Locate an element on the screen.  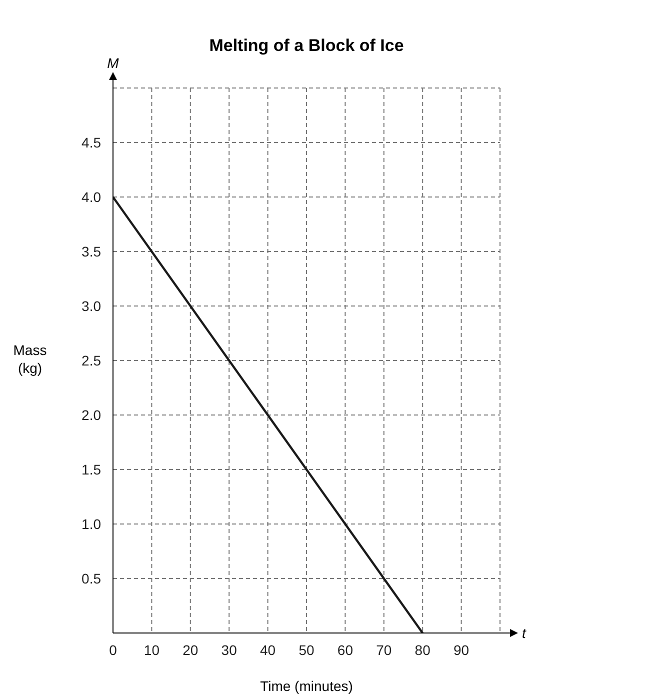
y-tick-label: 0.5 is located at coordinates (92, 578).